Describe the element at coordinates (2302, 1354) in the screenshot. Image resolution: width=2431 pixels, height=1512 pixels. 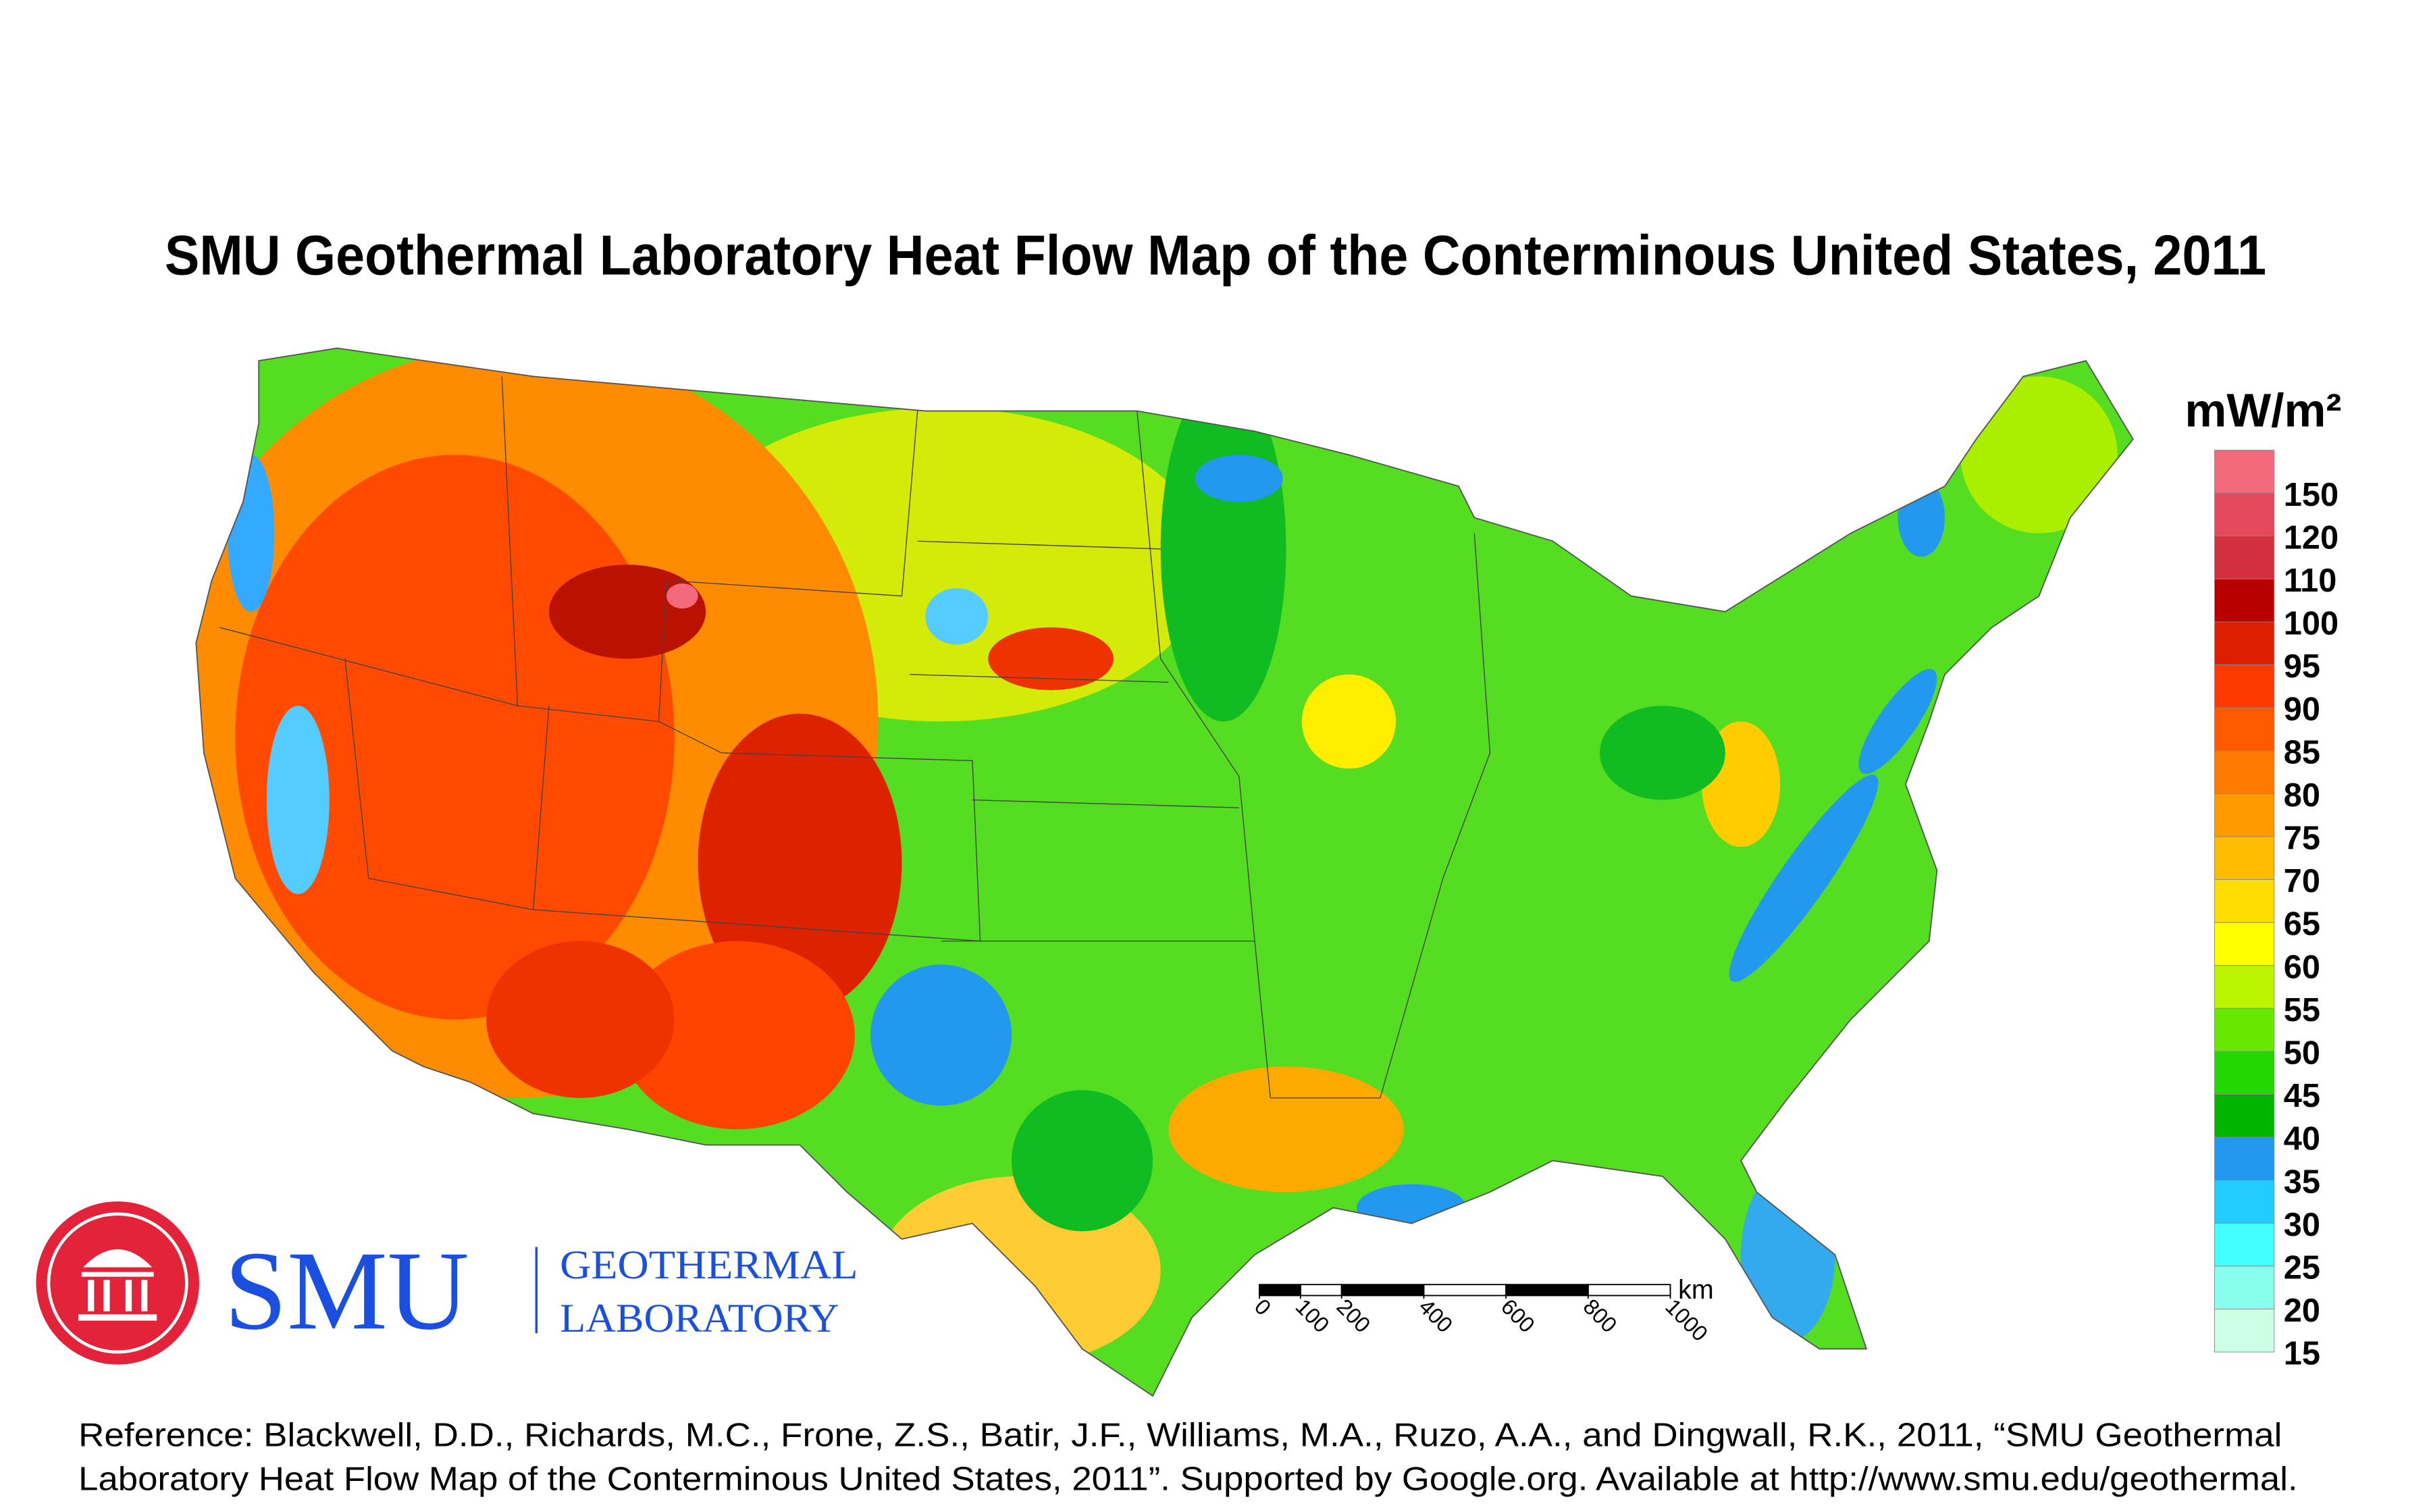
I see `legend-label: 15` at that location.